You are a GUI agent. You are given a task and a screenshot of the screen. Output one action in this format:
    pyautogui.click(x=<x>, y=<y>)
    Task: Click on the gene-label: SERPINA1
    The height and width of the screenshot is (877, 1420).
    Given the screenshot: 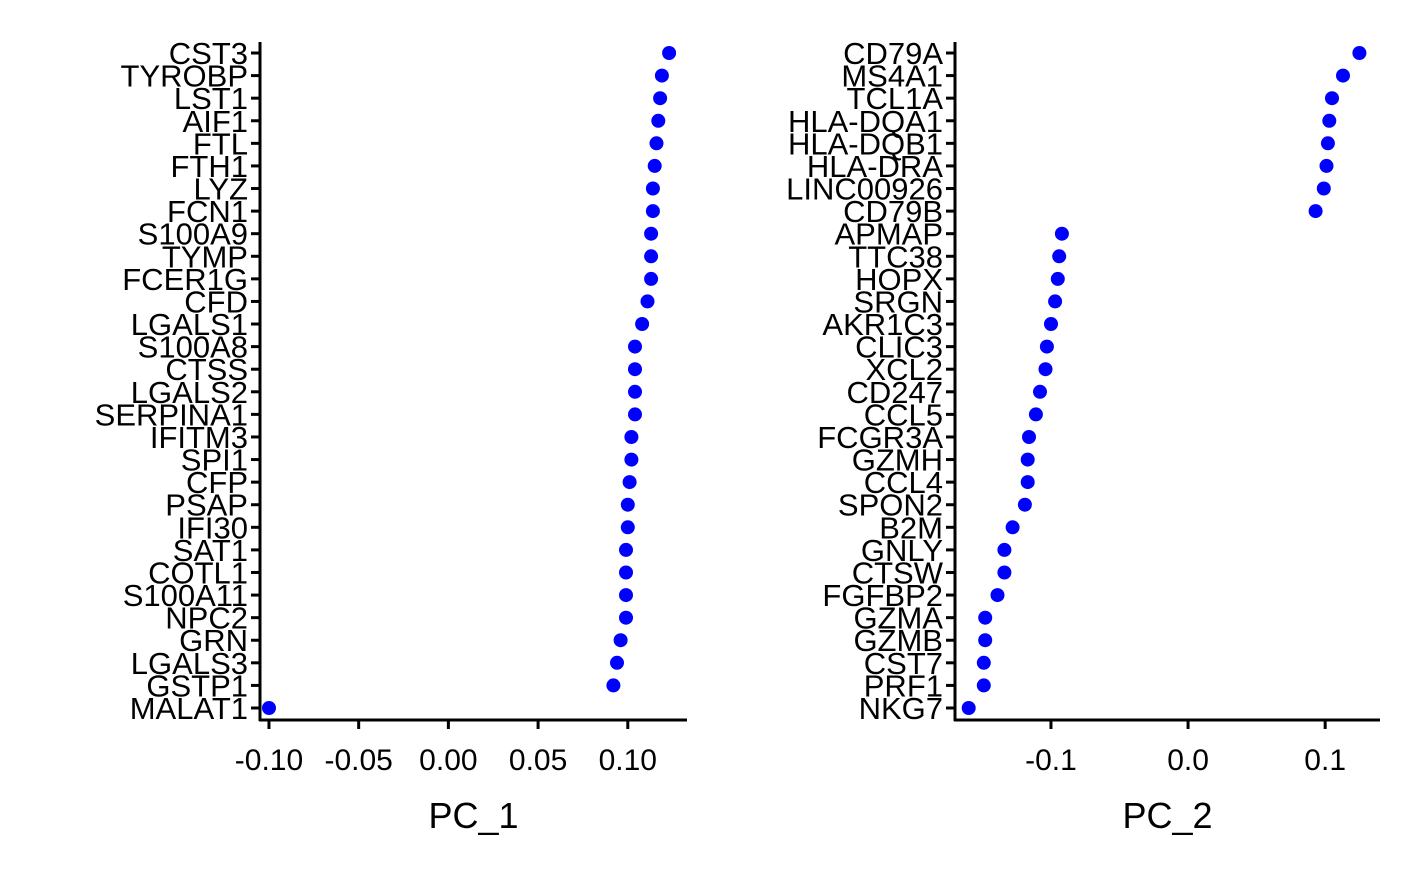 What is the action you would take?
    pyautogui.click(x=171, y=414)
    